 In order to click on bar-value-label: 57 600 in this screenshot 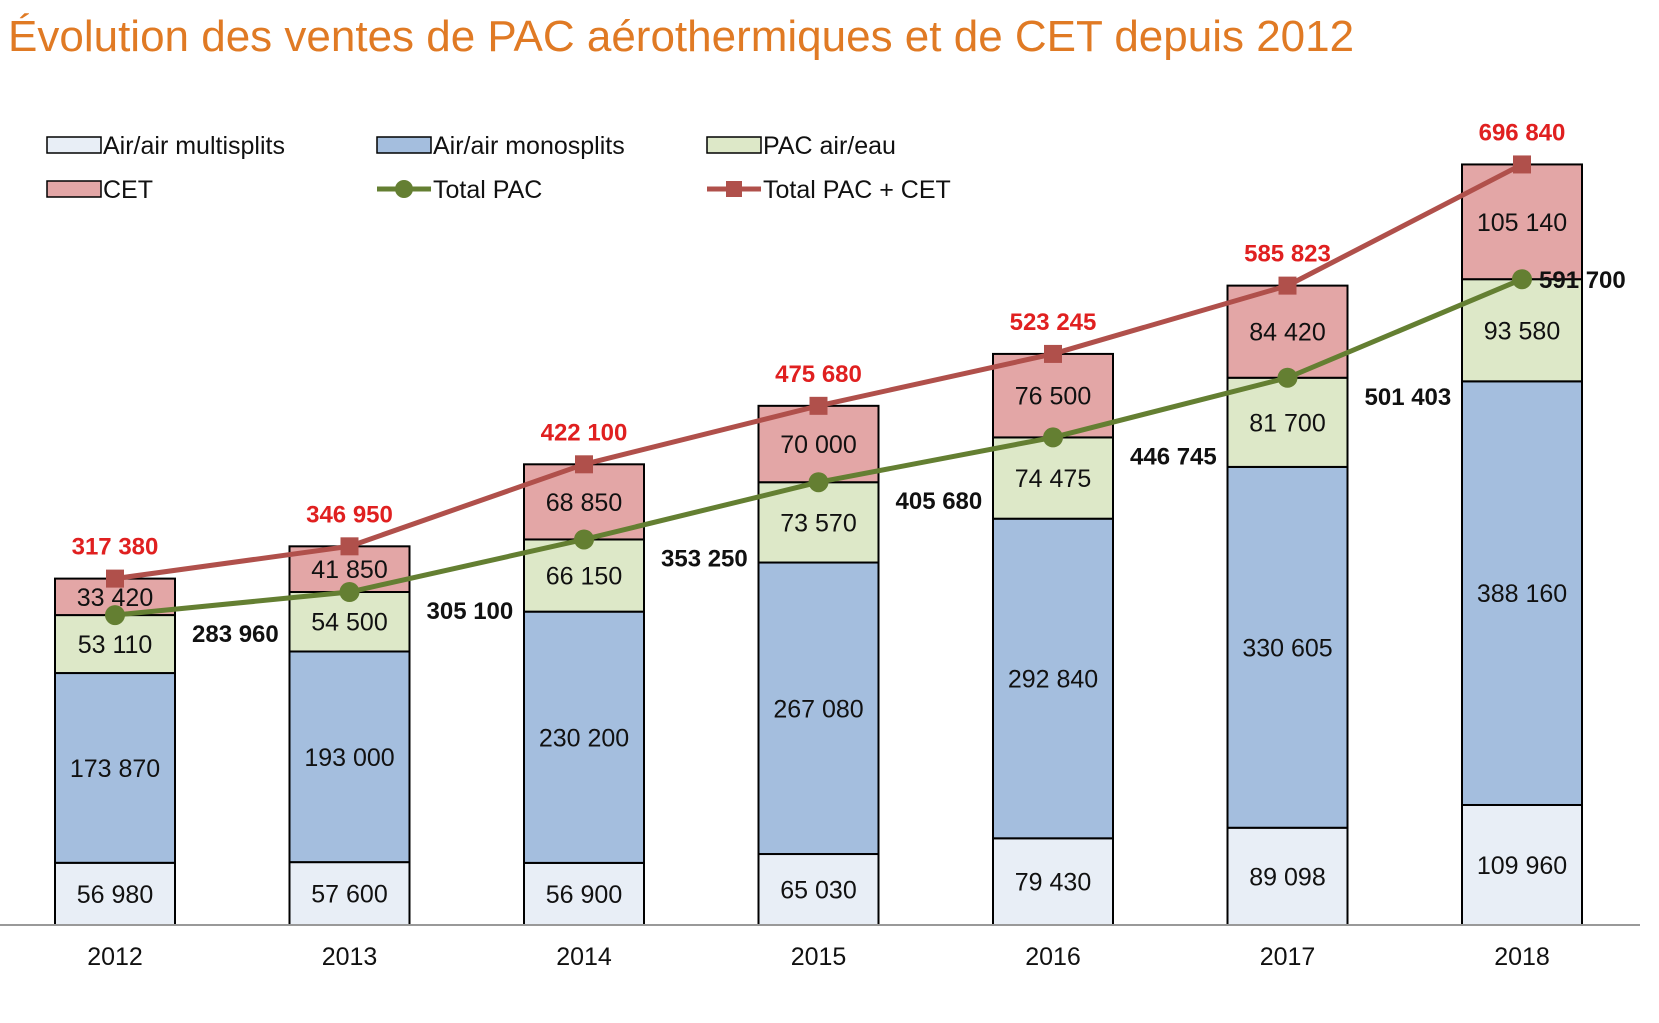, I will do `click(349, 895)`.